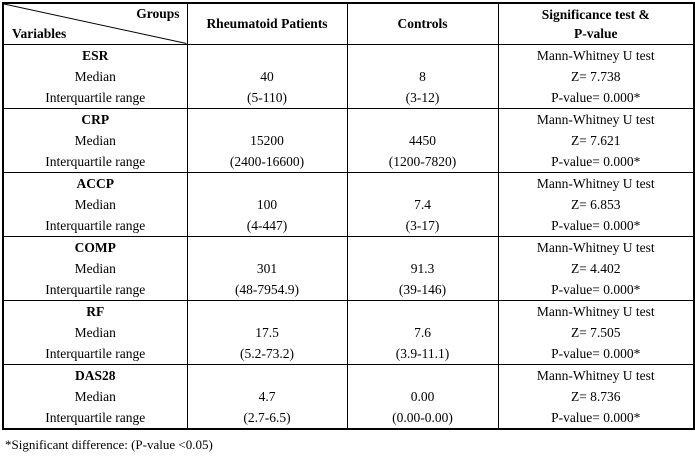  I want to click on z-value: Z= 7.738, so click(595, 76).